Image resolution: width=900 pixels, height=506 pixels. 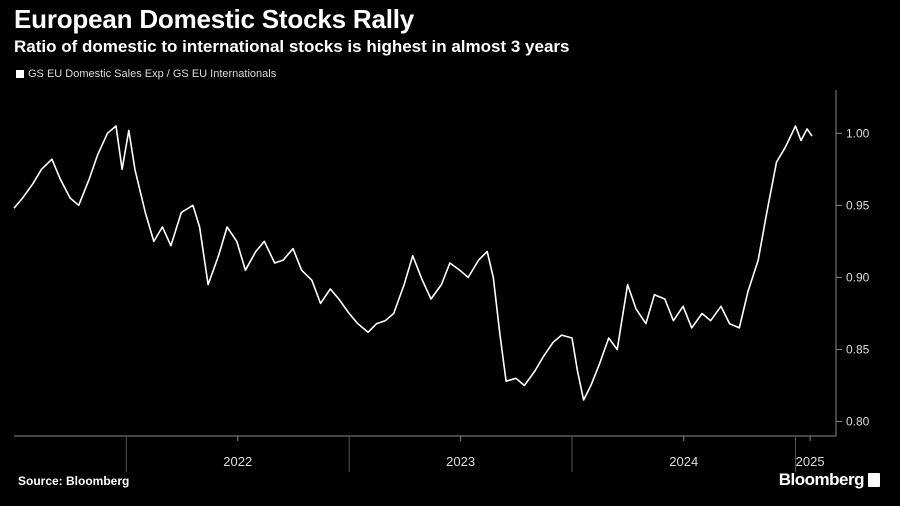 What do you see at coordinates (858, 133) in the screenshot?
I see `y-tick-label: 1.00` at bounding box center [858, 133].